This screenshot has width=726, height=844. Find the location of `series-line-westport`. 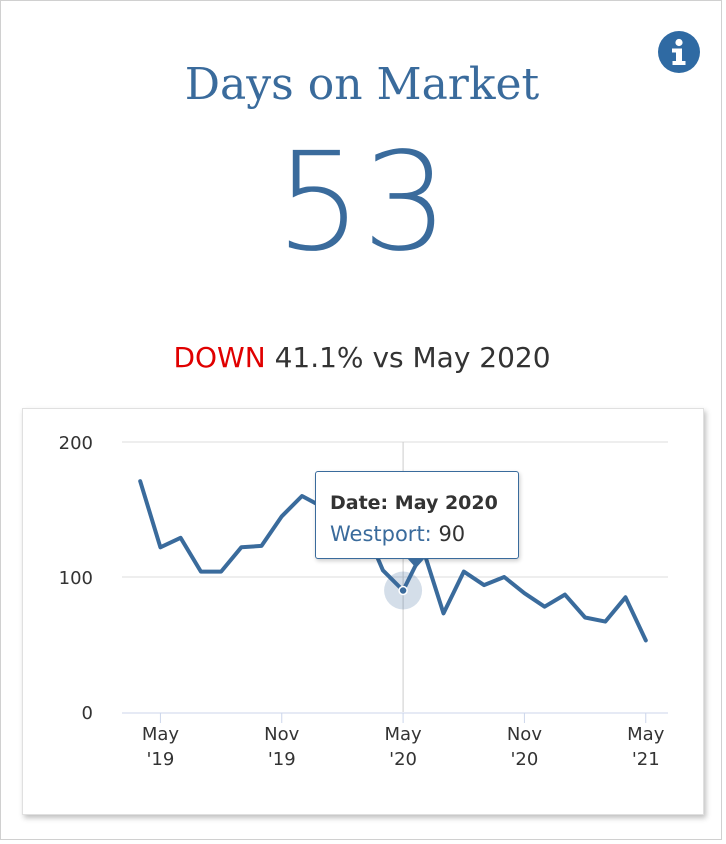

series-line-westport is located at coordinates (393, 561).